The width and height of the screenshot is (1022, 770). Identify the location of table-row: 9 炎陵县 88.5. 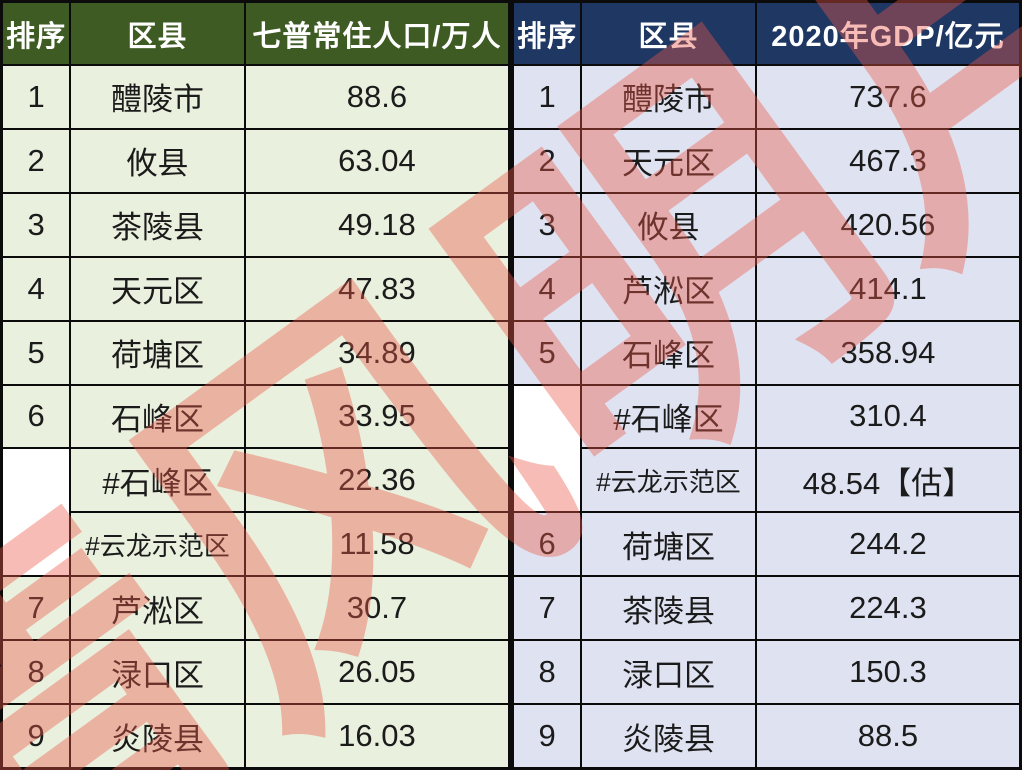
(766, 736).